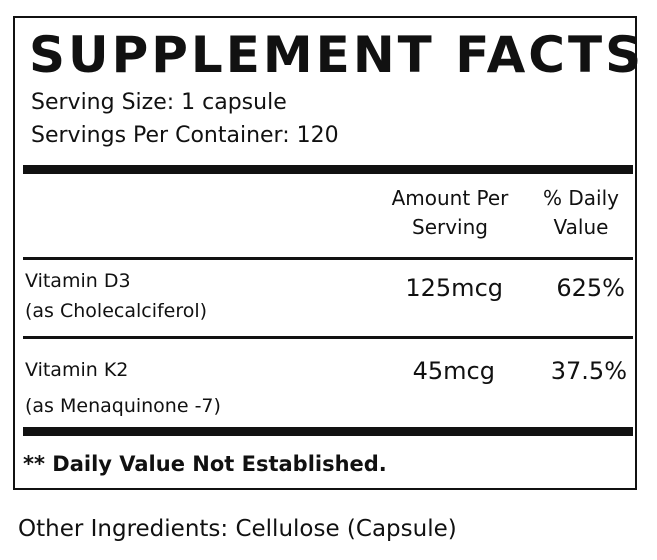  I want to click on nutrient-name: Vitamin D3, so click(78, 281).